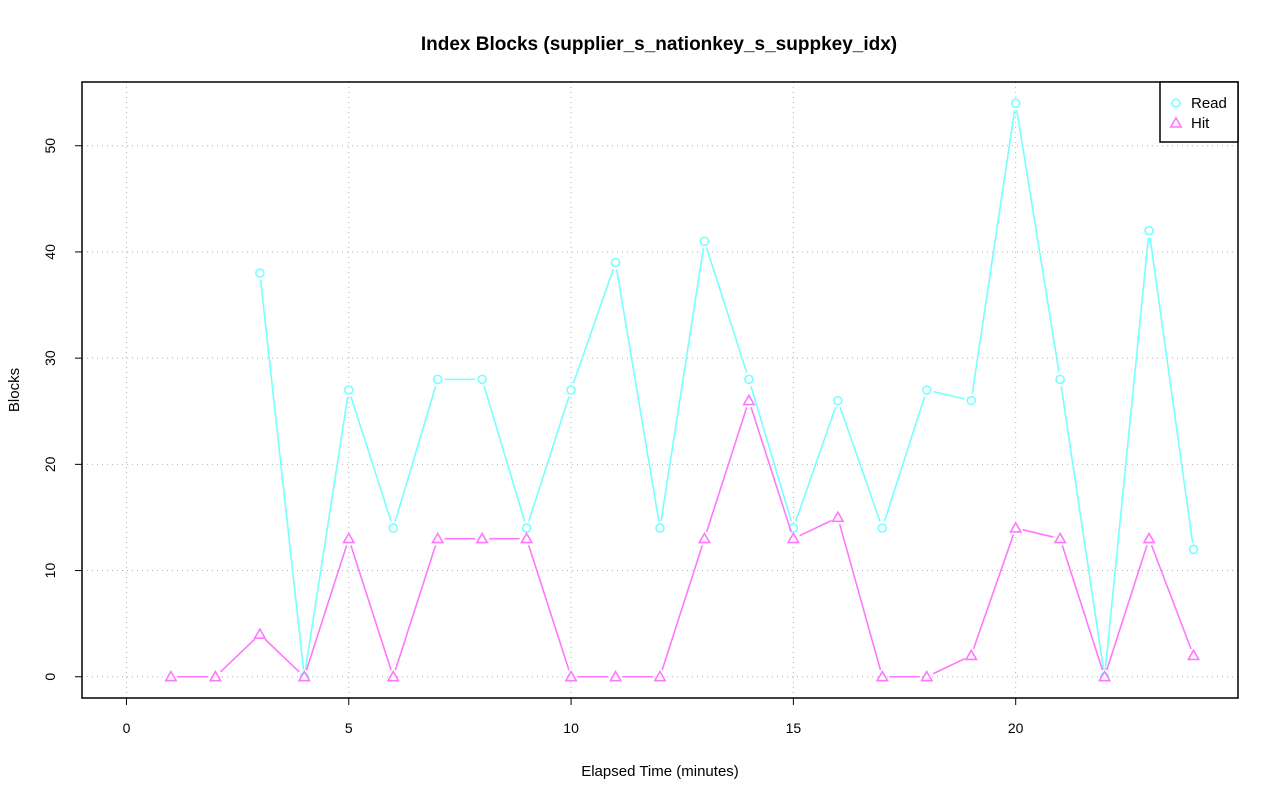  What do you see at coordinates (794, 728) in the screenshot?
I see `x-tick-label: 15` at bounding box center [794, 728].